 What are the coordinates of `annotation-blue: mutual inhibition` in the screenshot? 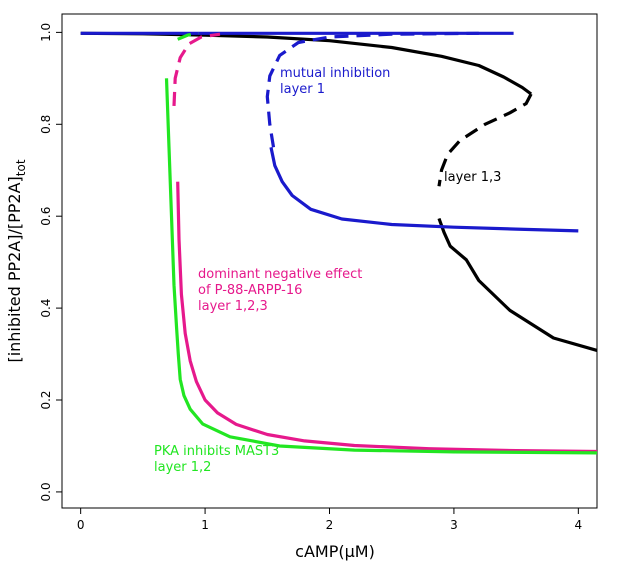 It's located at (335, 73).